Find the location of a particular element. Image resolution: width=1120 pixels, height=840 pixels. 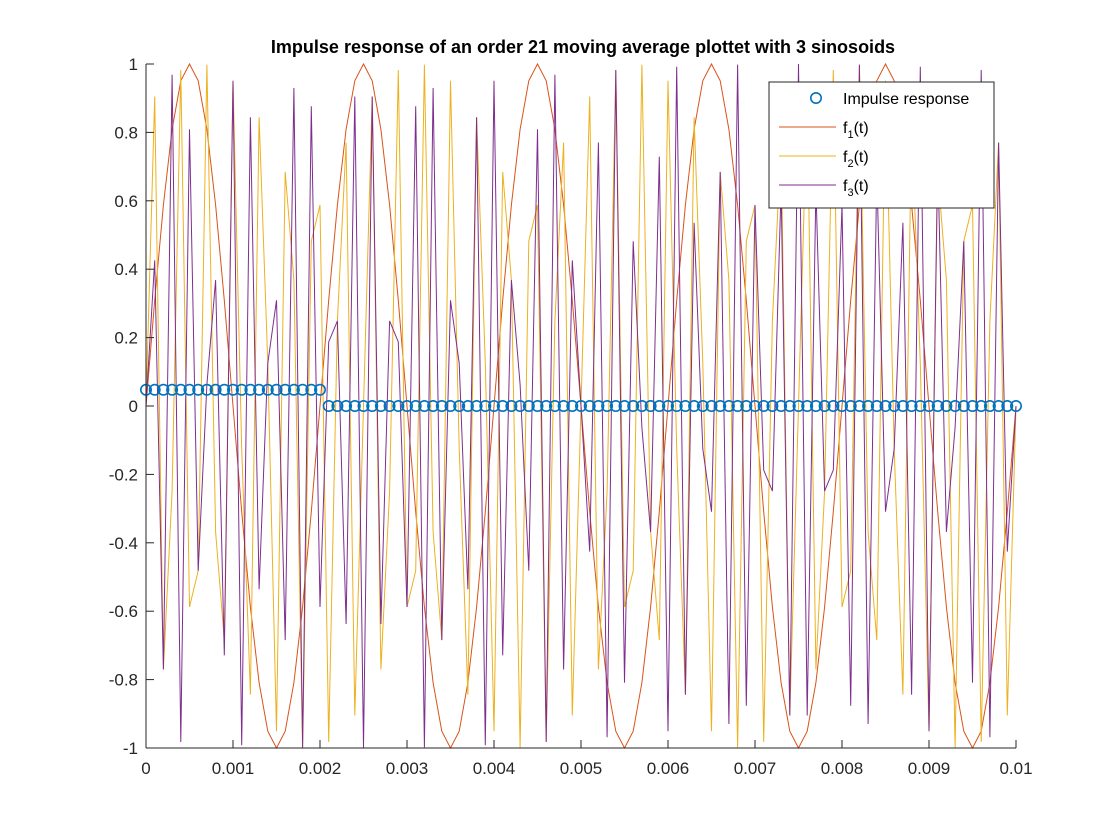

y-tick-label: 0.6 is located at coordinates (126, 201).